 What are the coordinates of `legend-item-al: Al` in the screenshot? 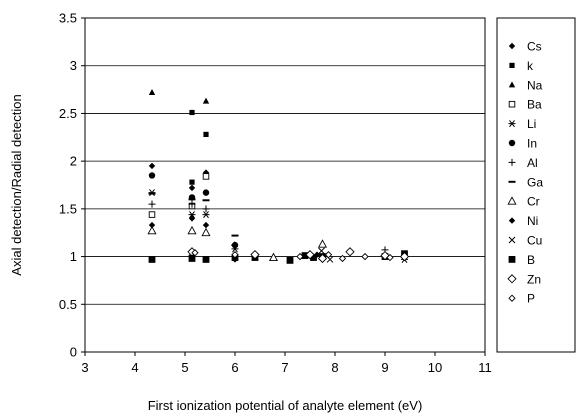 It's located at (523, 163).